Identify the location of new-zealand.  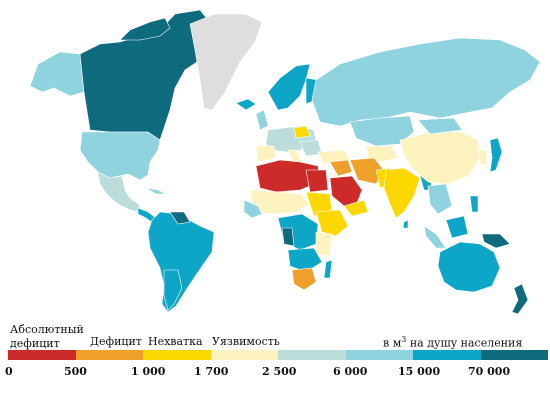
(520, 299).